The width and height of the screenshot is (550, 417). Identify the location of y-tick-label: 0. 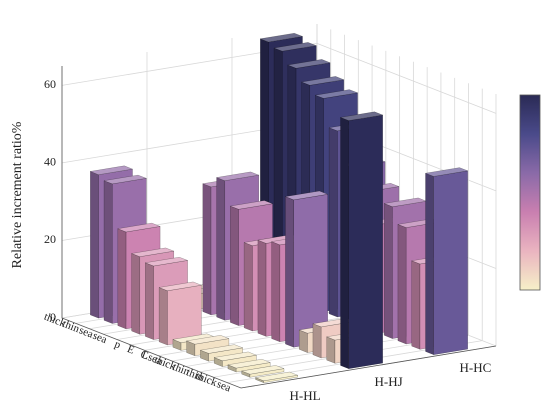
(53, 317).